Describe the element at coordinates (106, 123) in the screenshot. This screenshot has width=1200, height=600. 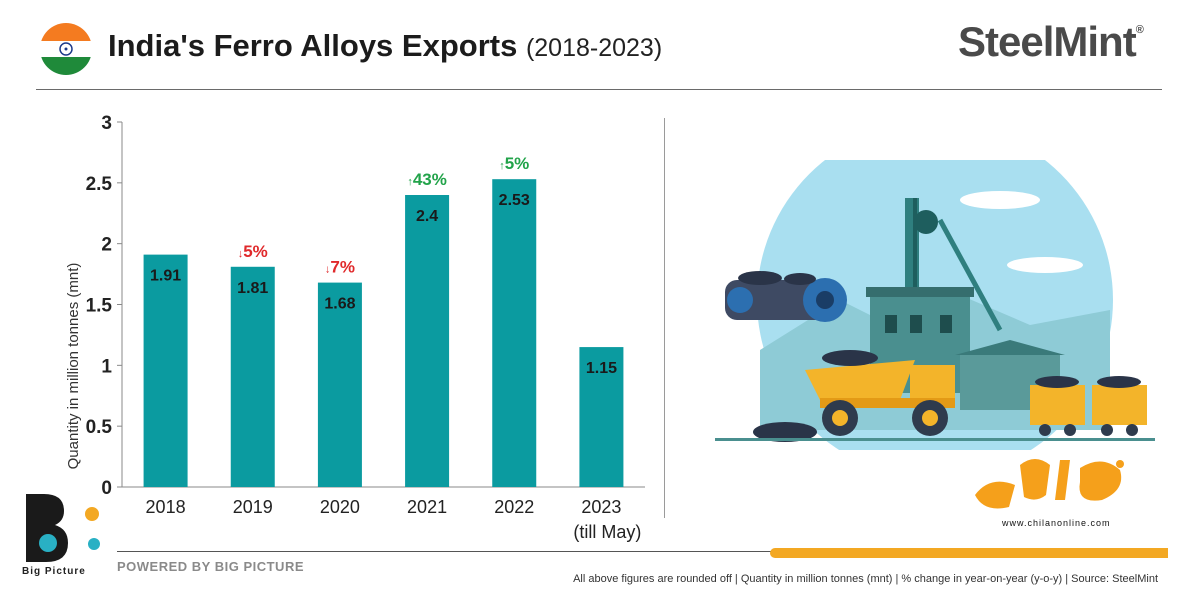
I see `y-tick-label: 3` at that location.